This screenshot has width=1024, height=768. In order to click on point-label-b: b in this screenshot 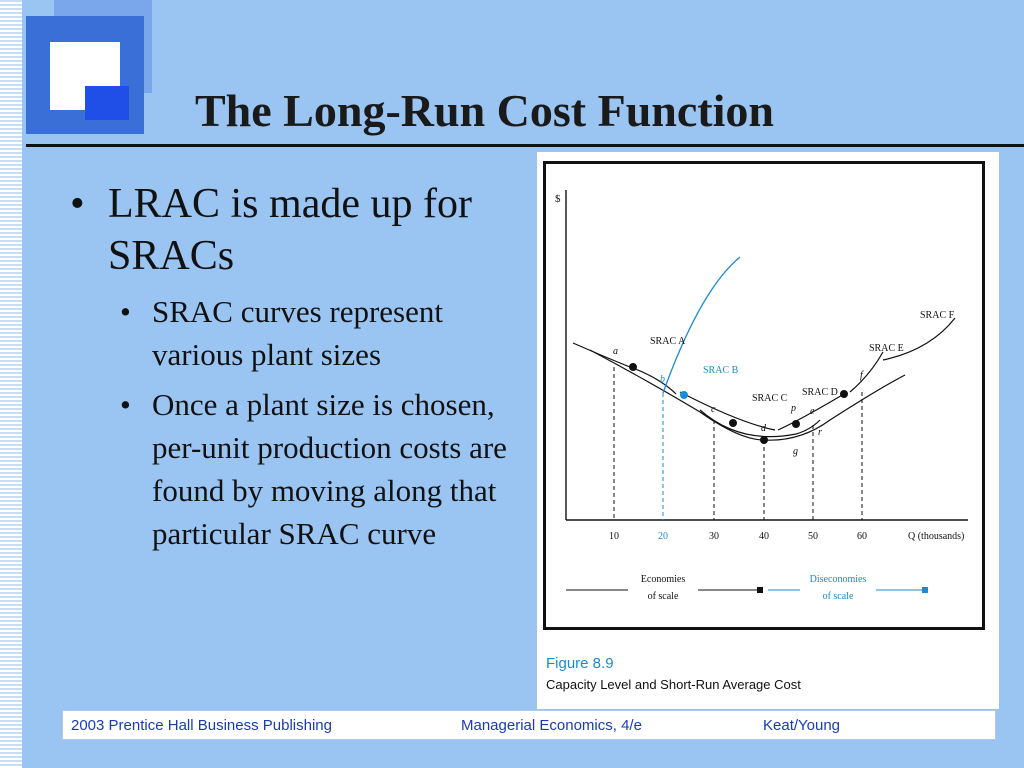, I will do `click(662, 379)`.